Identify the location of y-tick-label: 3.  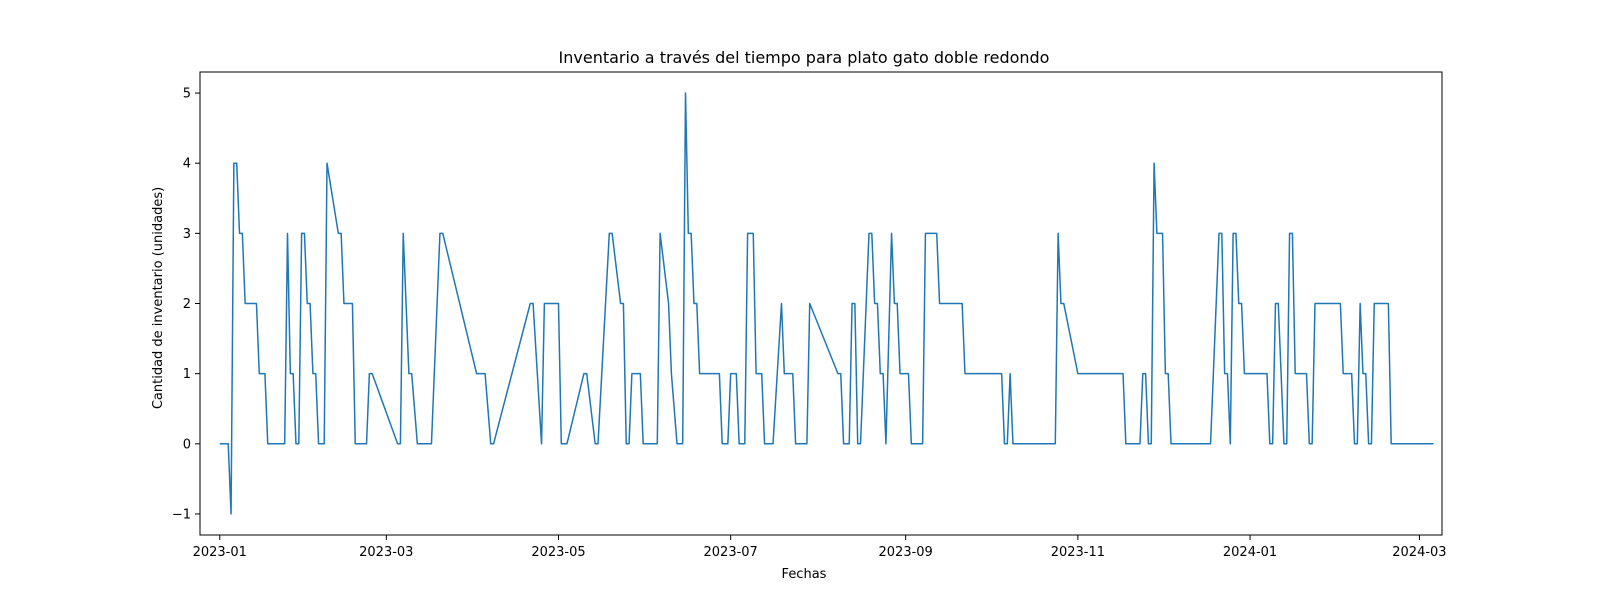
(187, 234).